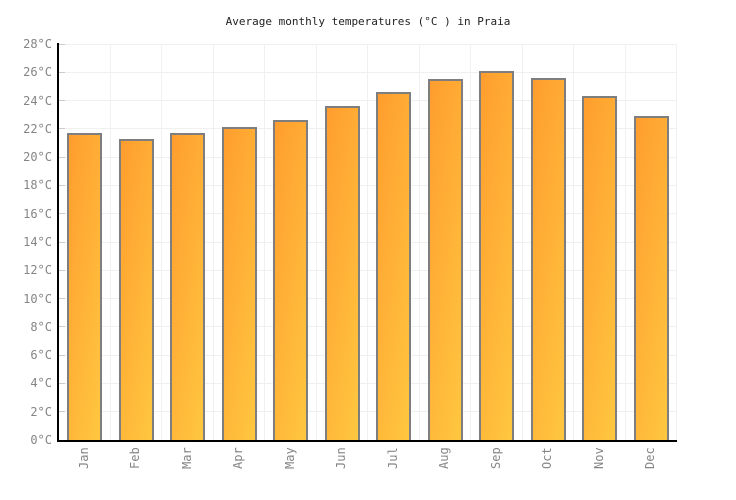 This screenshot has height=500, width=736. What do you see at coordinates (136, 289) in the screenshot?
I see `temperature-bar-feb` at bounding box center [136, 289].